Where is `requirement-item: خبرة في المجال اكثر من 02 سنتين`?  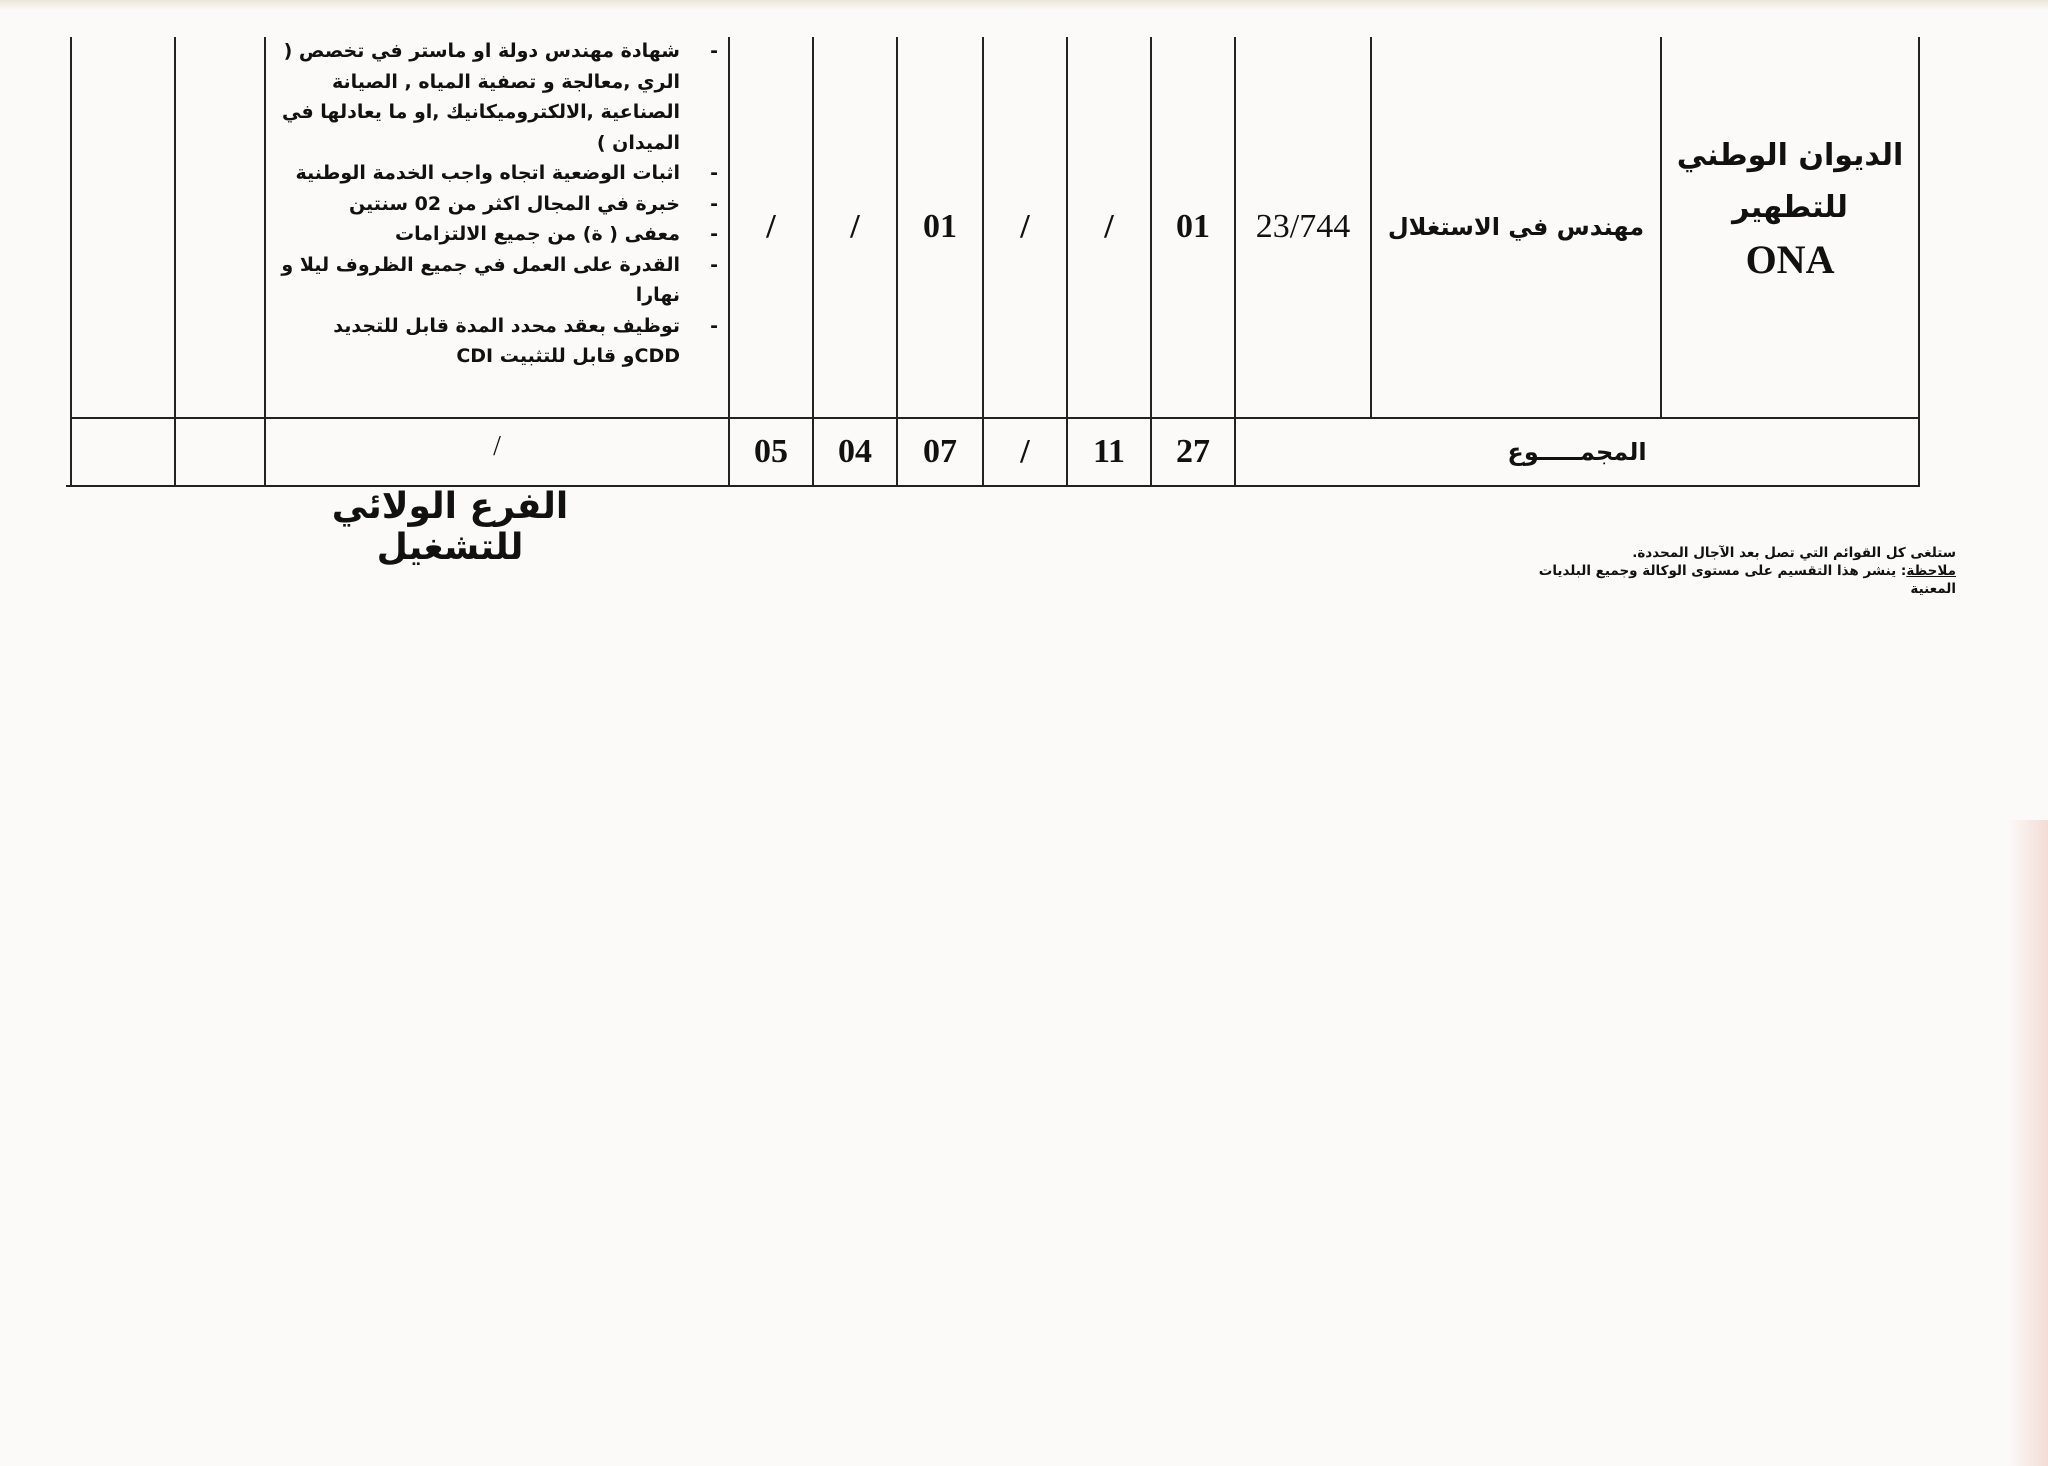
requirement-item: خبرة في المجال اكثر من 02 سنتين is located at coordinates (499, 204).